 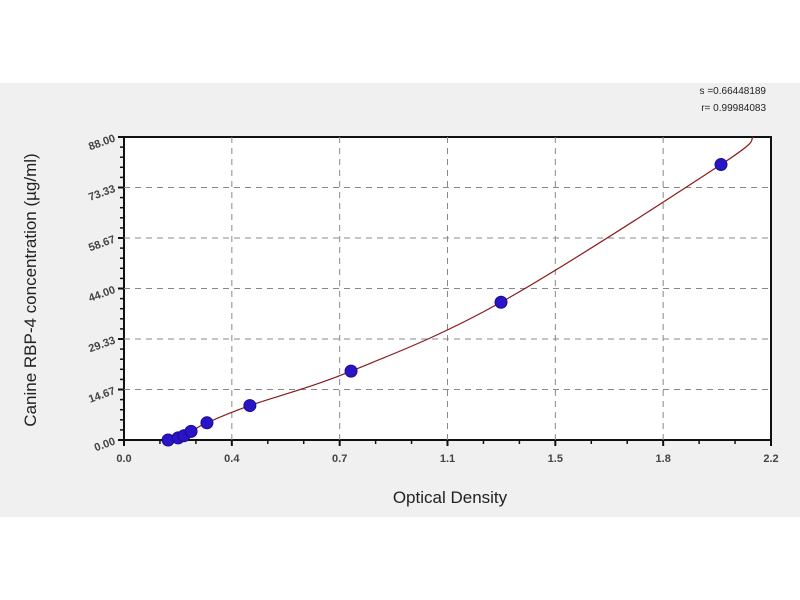 What do you see at coordinates (30, 289) in the screenshot?
I see `y-axis-title: Canine RBP-4 concentration (µg/ml)` at bounding box center [30, 289].